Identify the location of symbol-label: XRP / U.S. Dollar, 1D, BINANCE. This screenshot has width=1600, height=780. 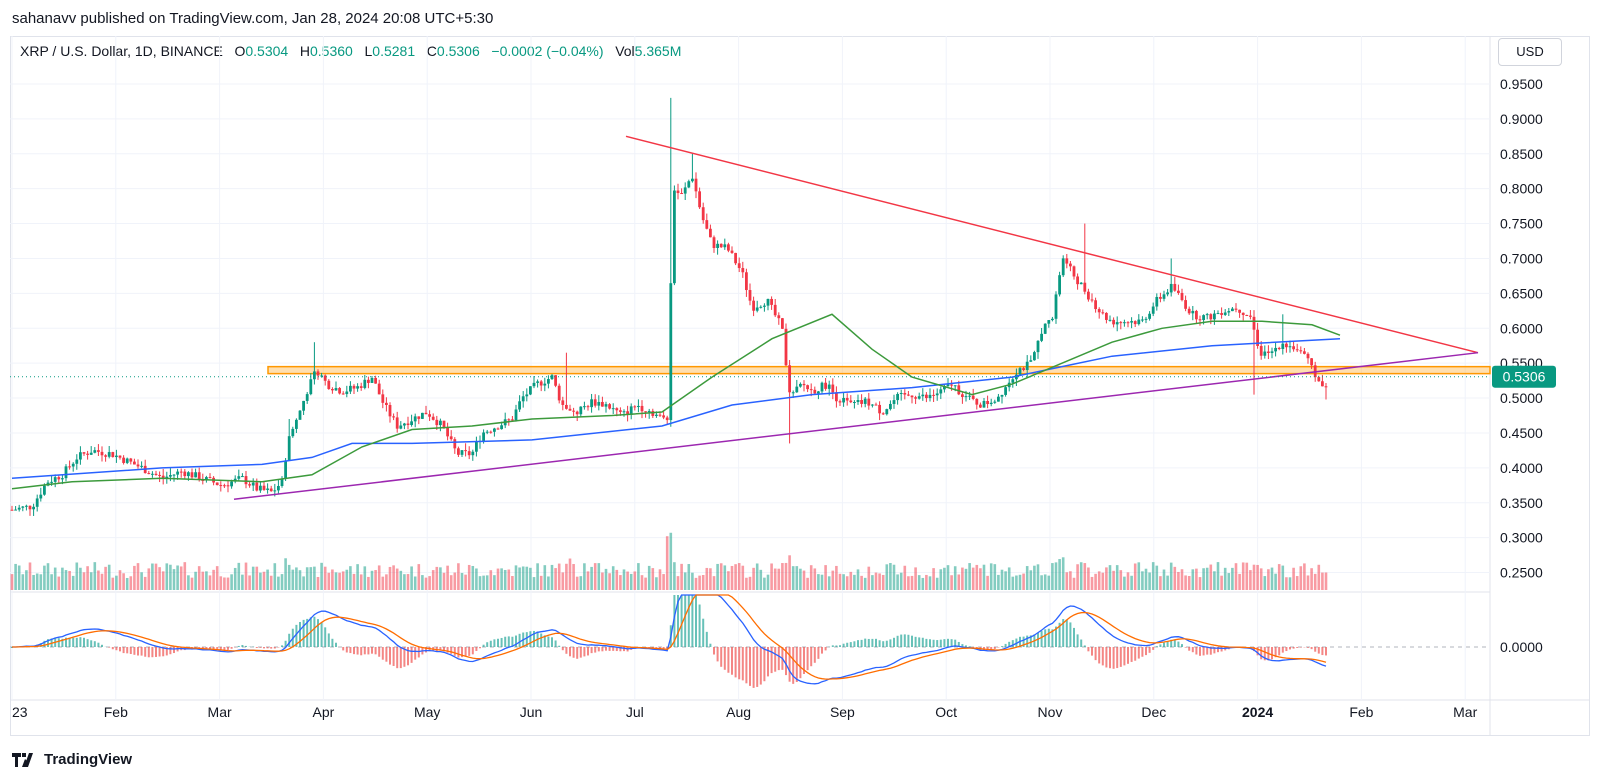
(121, 51).